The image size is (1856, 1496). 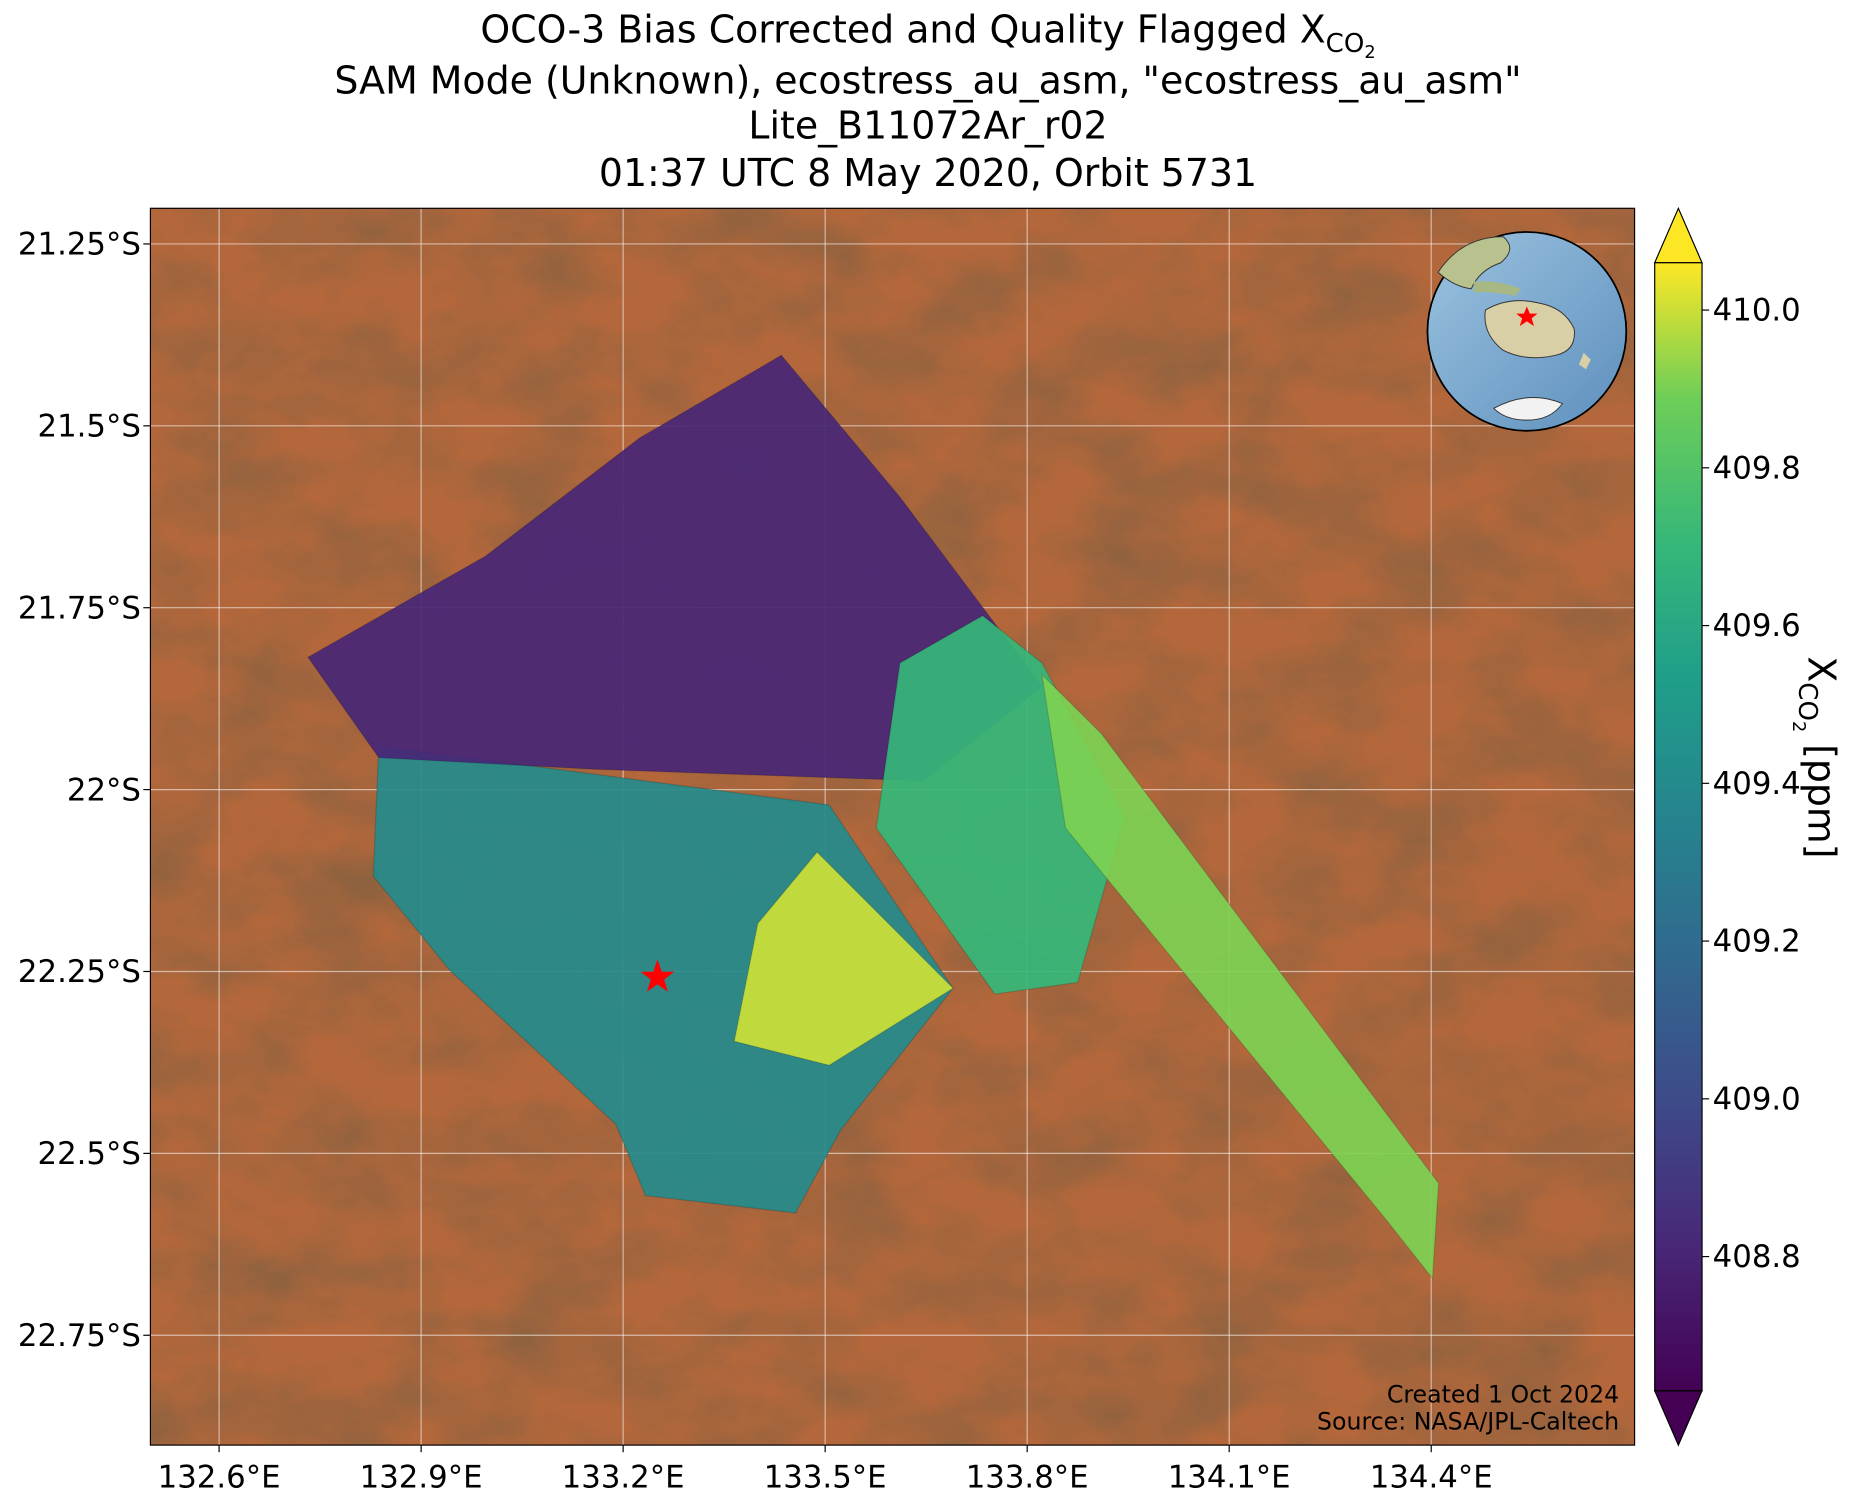 I want to click on colorbar-tick-label: 409.2, so click(x=1757, y=942).